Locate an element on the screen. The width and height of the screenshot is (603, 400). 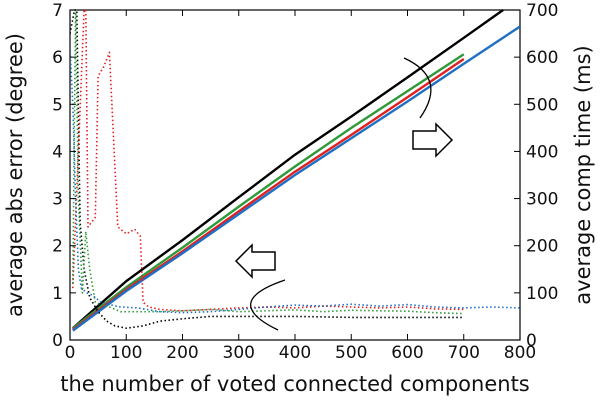
y-right-tick-label: 0 is located at coordinates (531, 341).